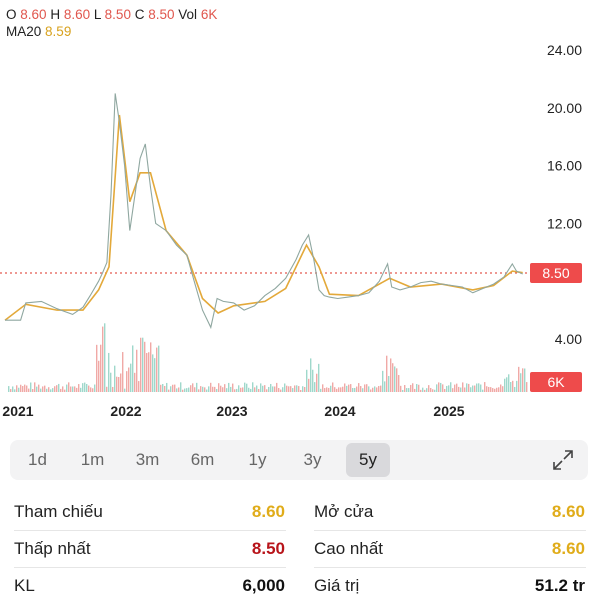  What do you see at coordinates (161, 14) in the screenshot?
I see `close-value: 8.50` at bounding box center [161, 14].